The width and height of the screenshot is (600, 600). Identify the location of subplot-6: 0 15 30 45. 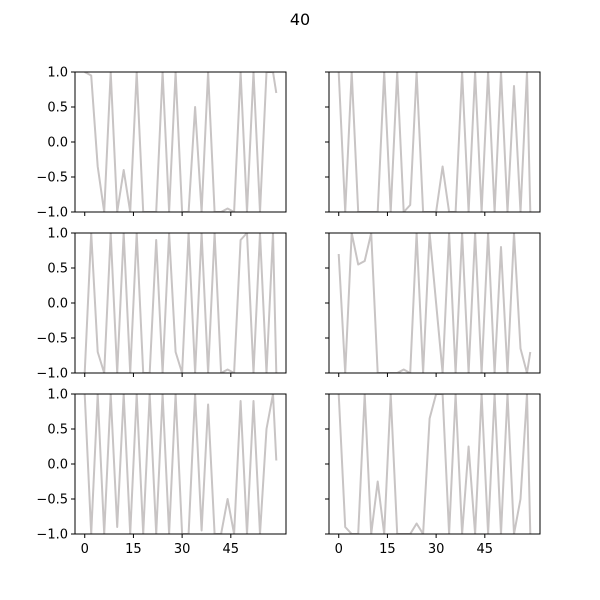
(433, 475).